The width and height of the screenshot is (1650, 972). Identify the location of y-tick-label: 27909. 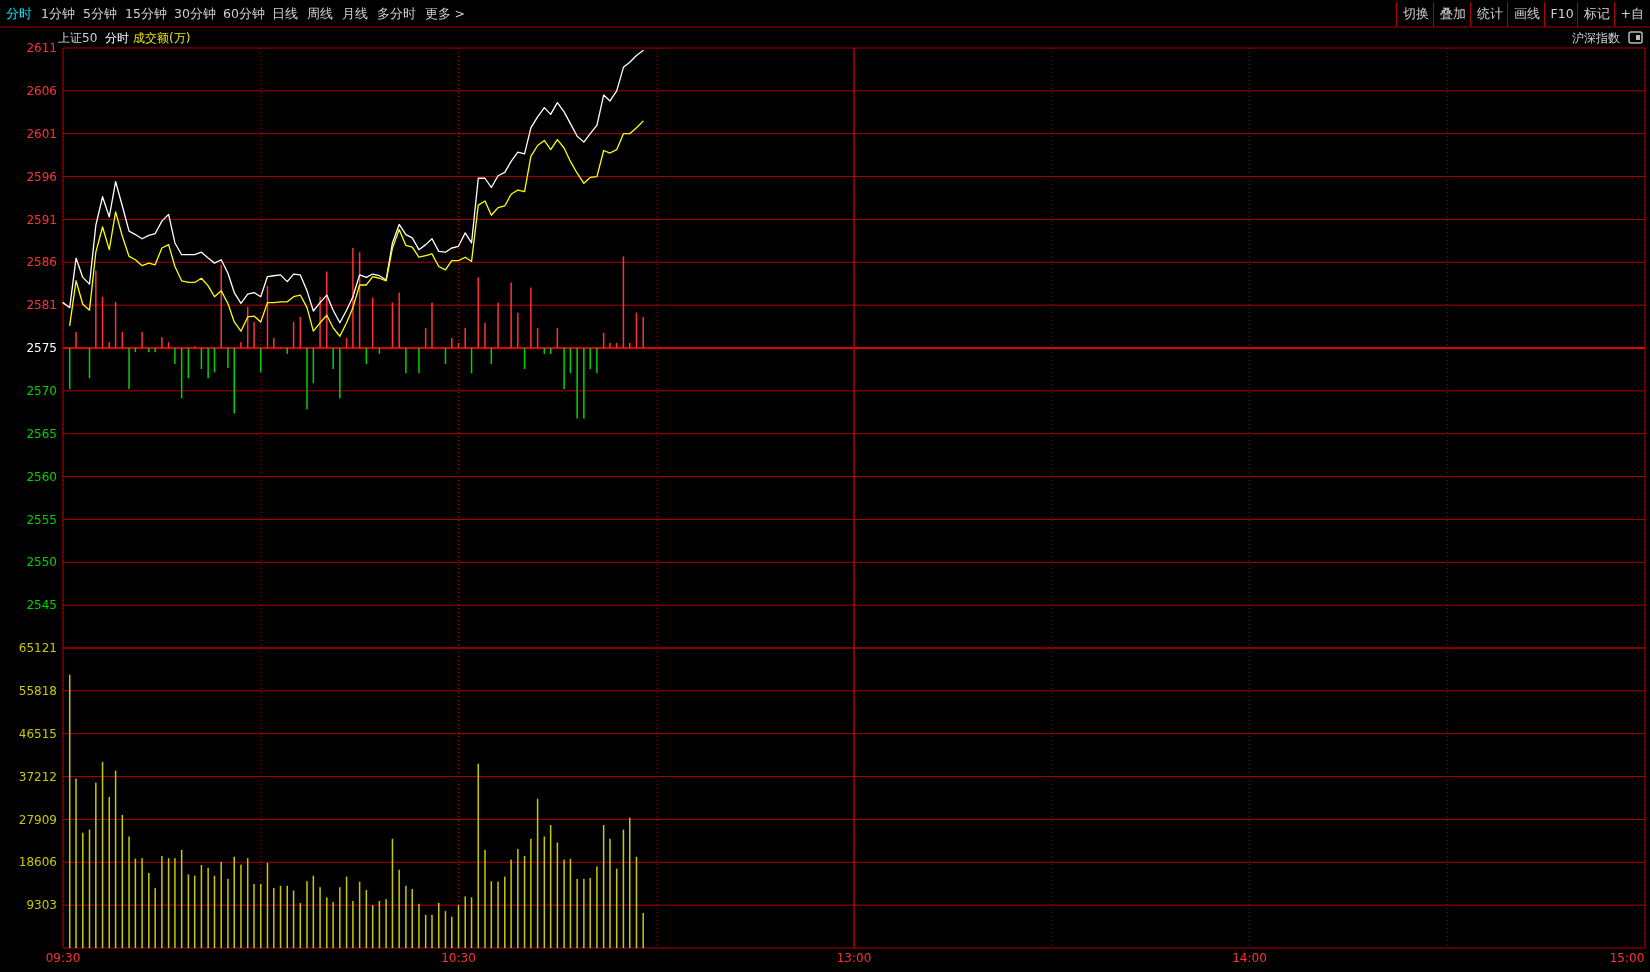
(37, 819).